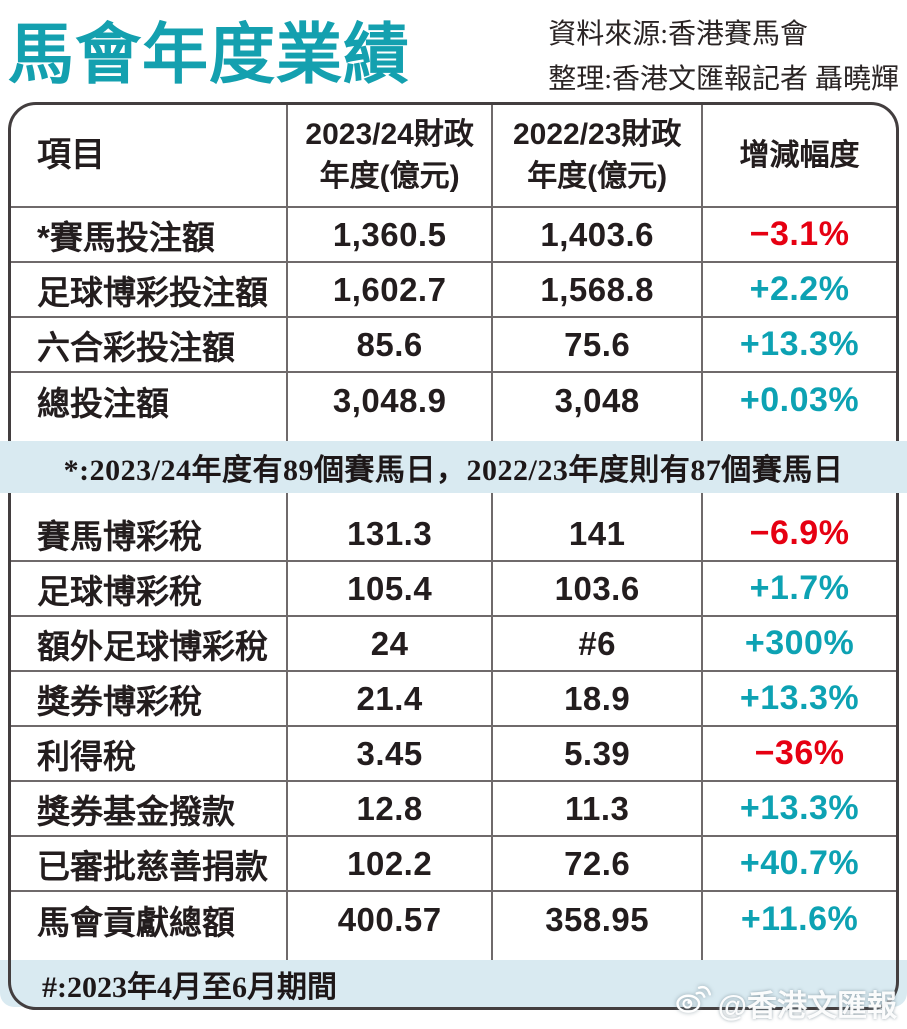 The image size is (907, 1029). What do you see at coordinates (391, 155) in the screenshot?
I see `column-header-fy2024: 2023/24財政 年度(億元)` at bounding box center [391, 155].